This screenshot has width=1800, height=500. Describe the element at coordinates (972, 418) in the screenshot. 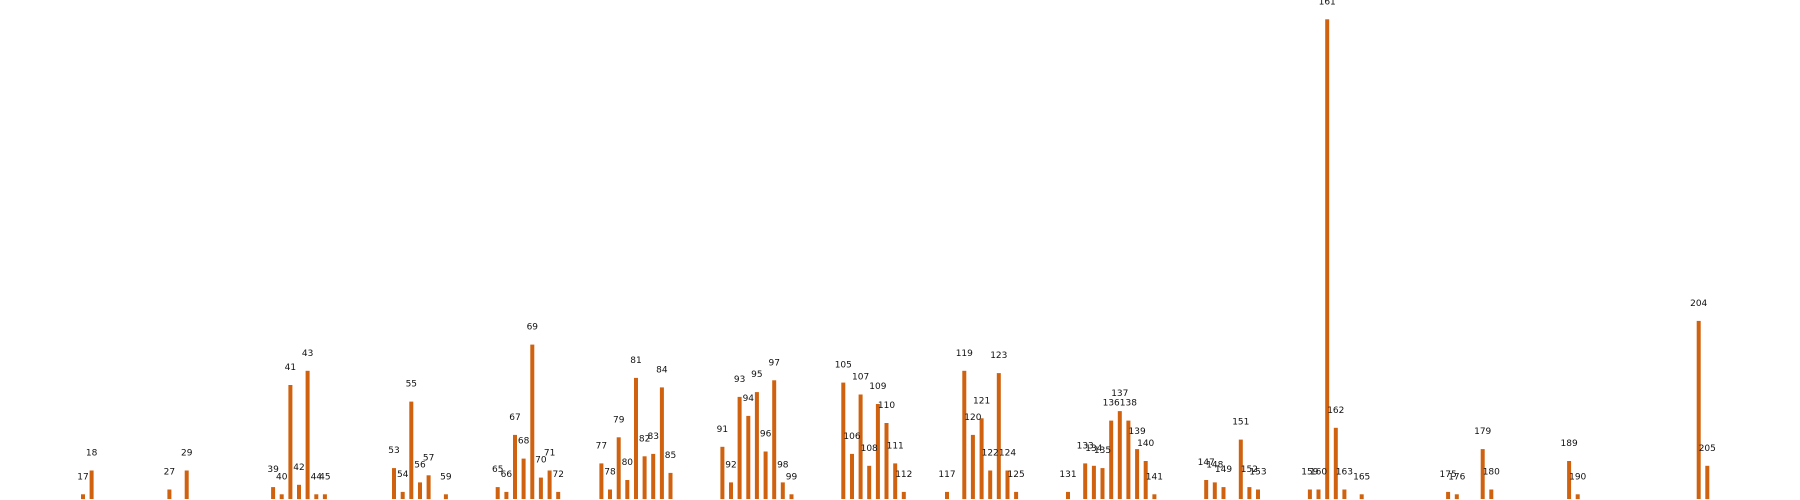

I see `bar-label-120: 120` at that location.